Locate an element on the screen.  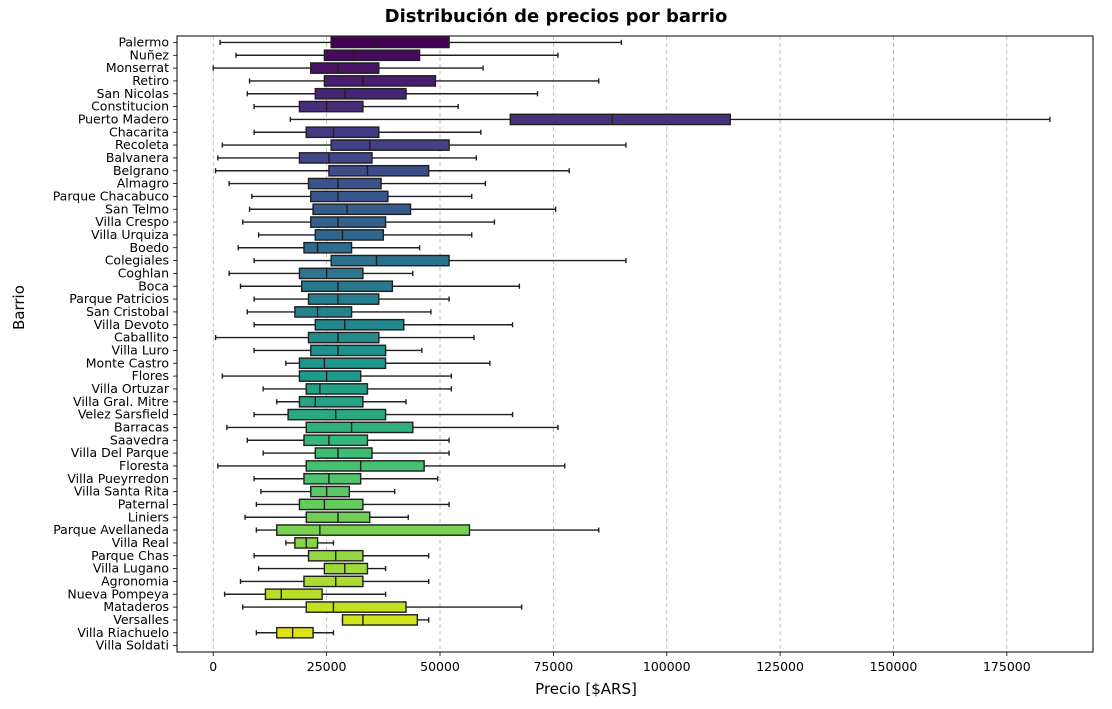
x-tick-label-0: 0 is located at coordinates (213, 666).